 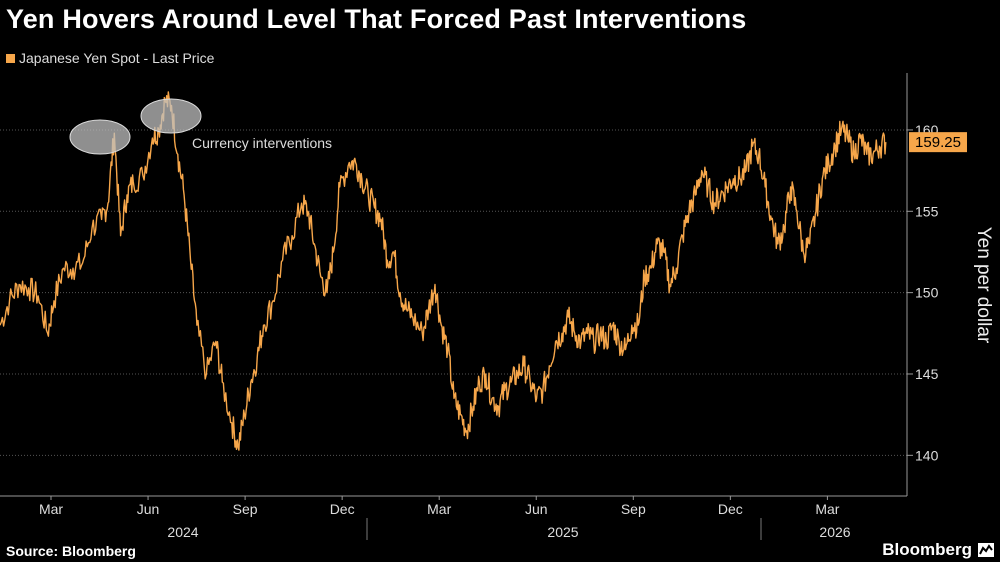 What do you see at coordinates (927, 374) in the screenshot?
I see `y-tick-label: 145` at bounding box center [927, 374].